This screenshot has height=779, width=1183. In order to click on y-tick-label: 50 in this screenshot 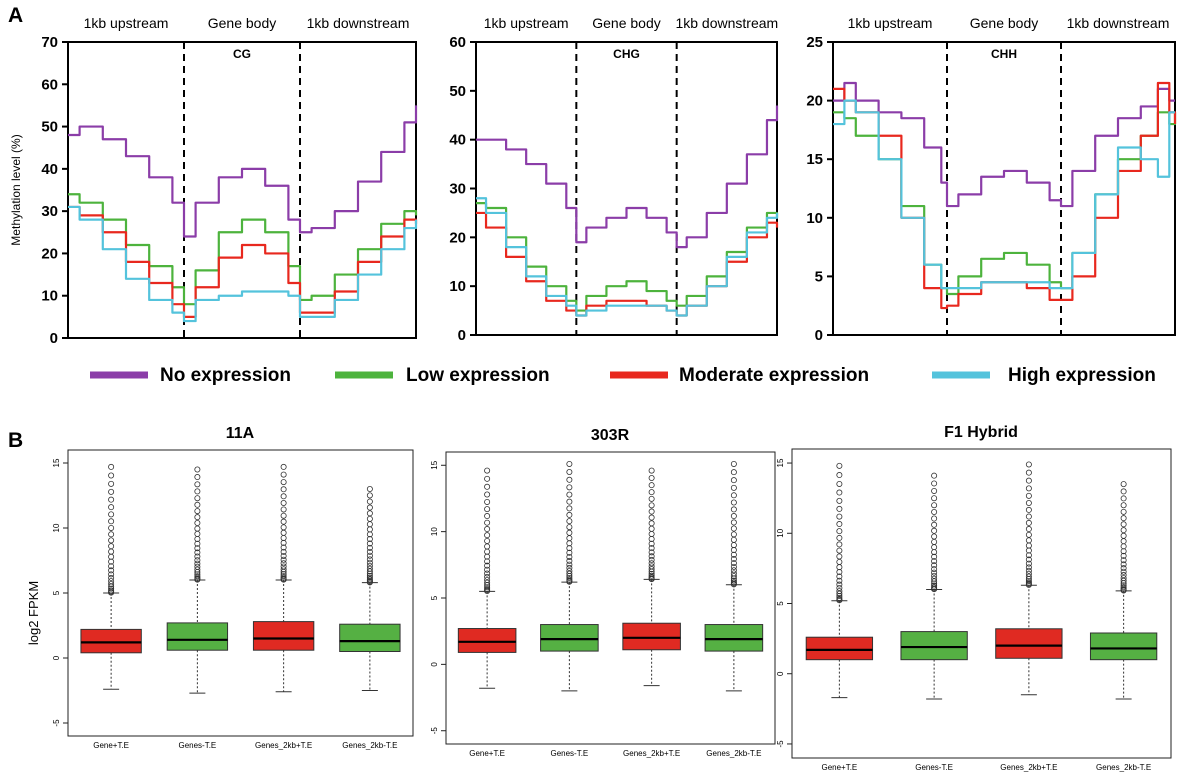, I will do `click(457, 91)`.